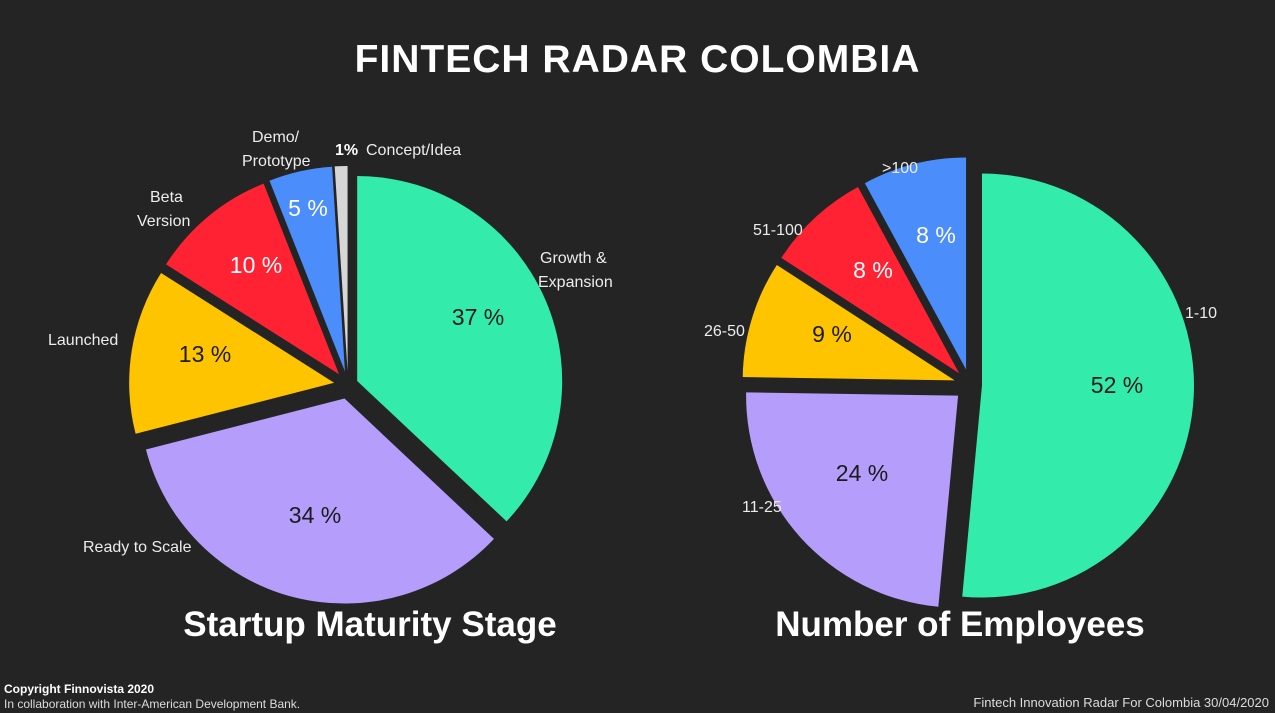 The width and height of the screenshot is (1275, 713). Describe the element at coordinates (762, 507) in the screenshot. I see `pie-category-label: 11-25` at that location.